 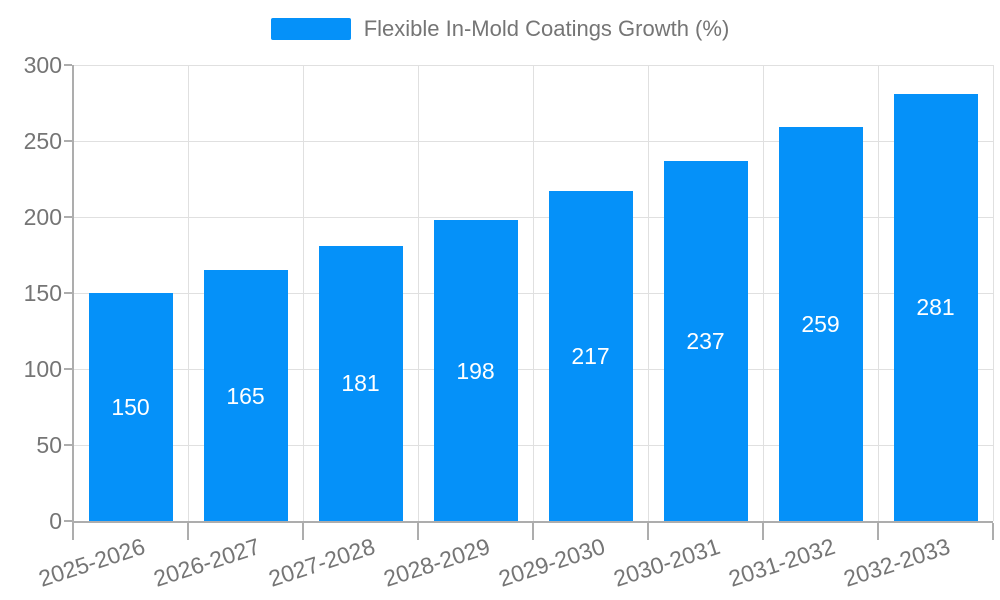 I want to click on bar-2026-2027, so click(x=245, y=395).